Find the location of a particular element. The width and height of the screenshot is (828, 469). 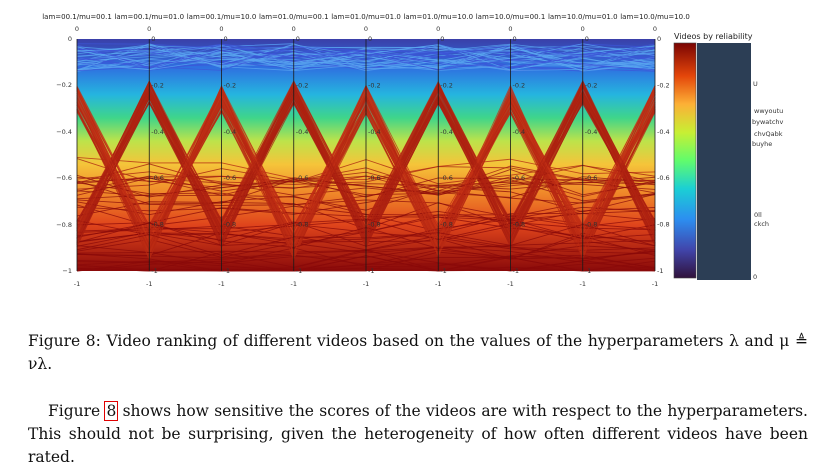

y-tick-label: 0 is located at coordinates (70, 39).